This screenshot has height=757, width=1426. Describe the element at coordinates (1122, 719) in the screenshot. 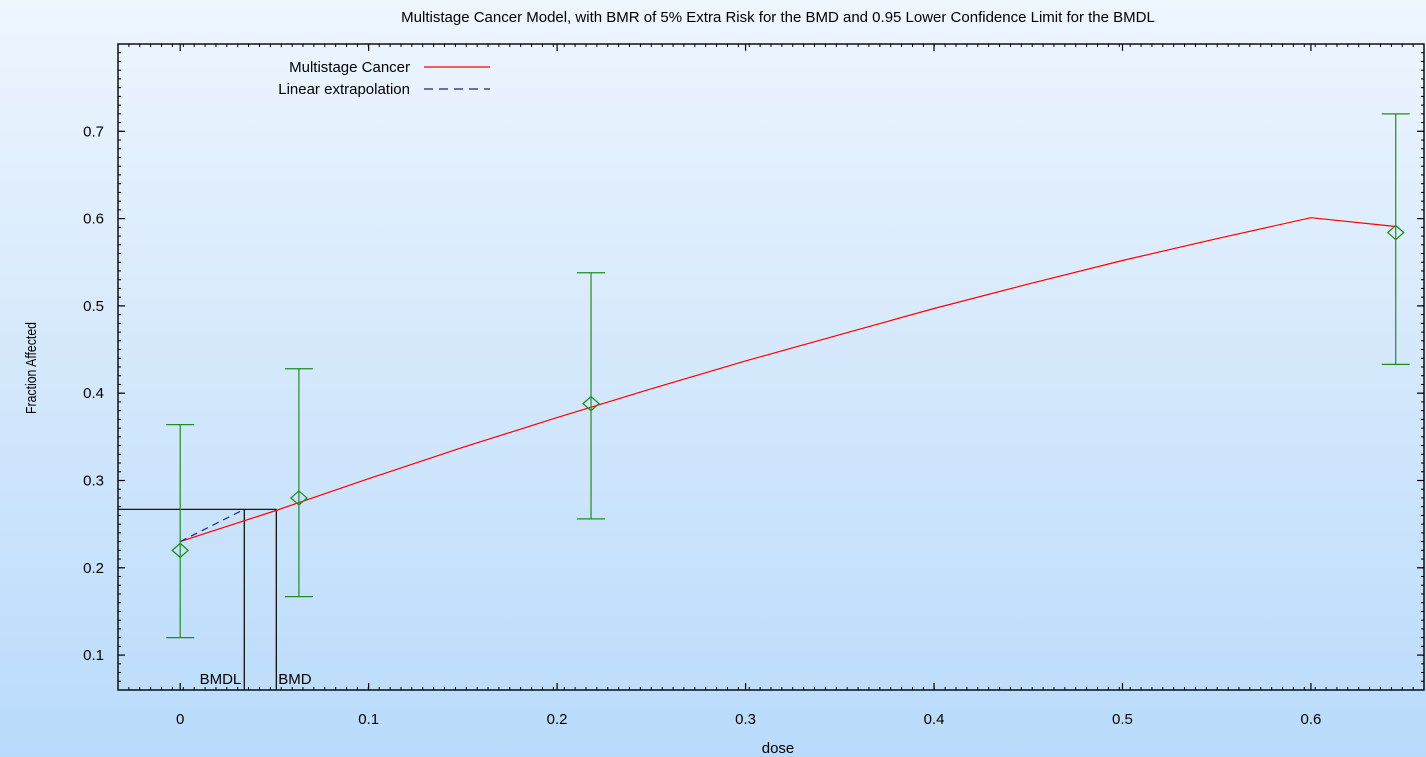

I see `x-tick-label: 0.5` at that location.